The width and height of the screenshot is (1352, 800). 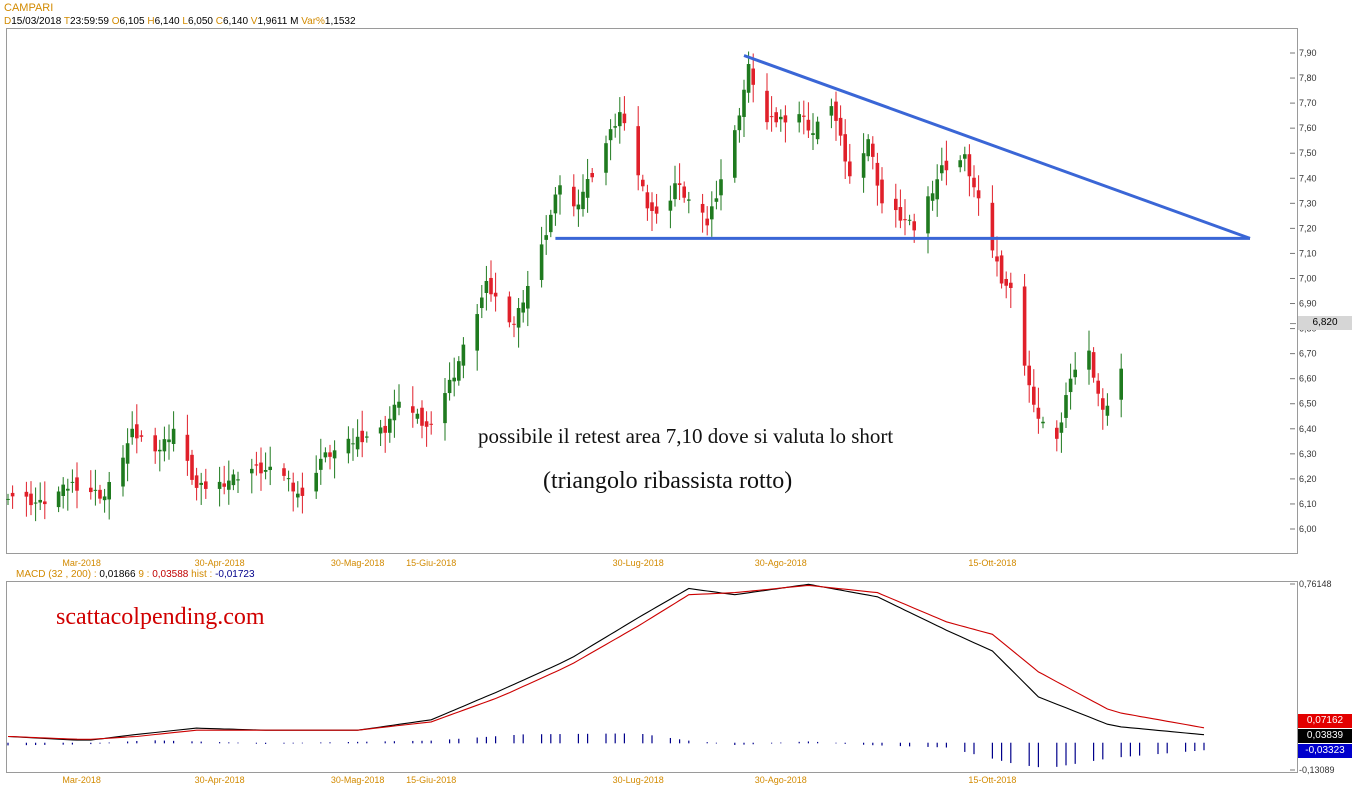 What do you see at coordinates (1308, 153) in the screenshot?
I see `price-ytick-label: 7,50` at bounding box center [1308, 153].